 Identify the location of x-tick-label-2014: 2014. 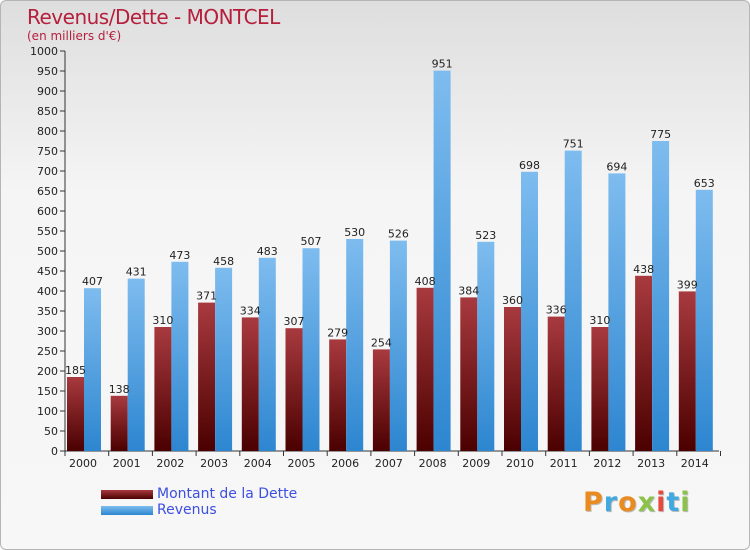
(695, 463).